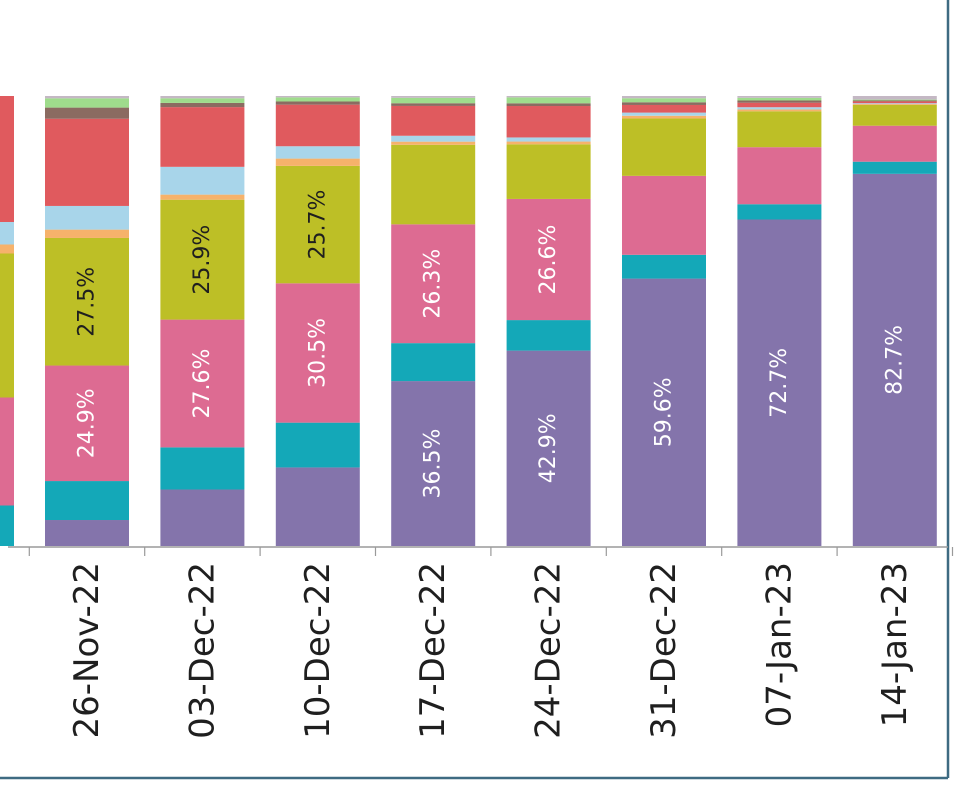 This screenshot has width=957, height=786. I want to click on data-label: 36.5%, so click(433, 464).